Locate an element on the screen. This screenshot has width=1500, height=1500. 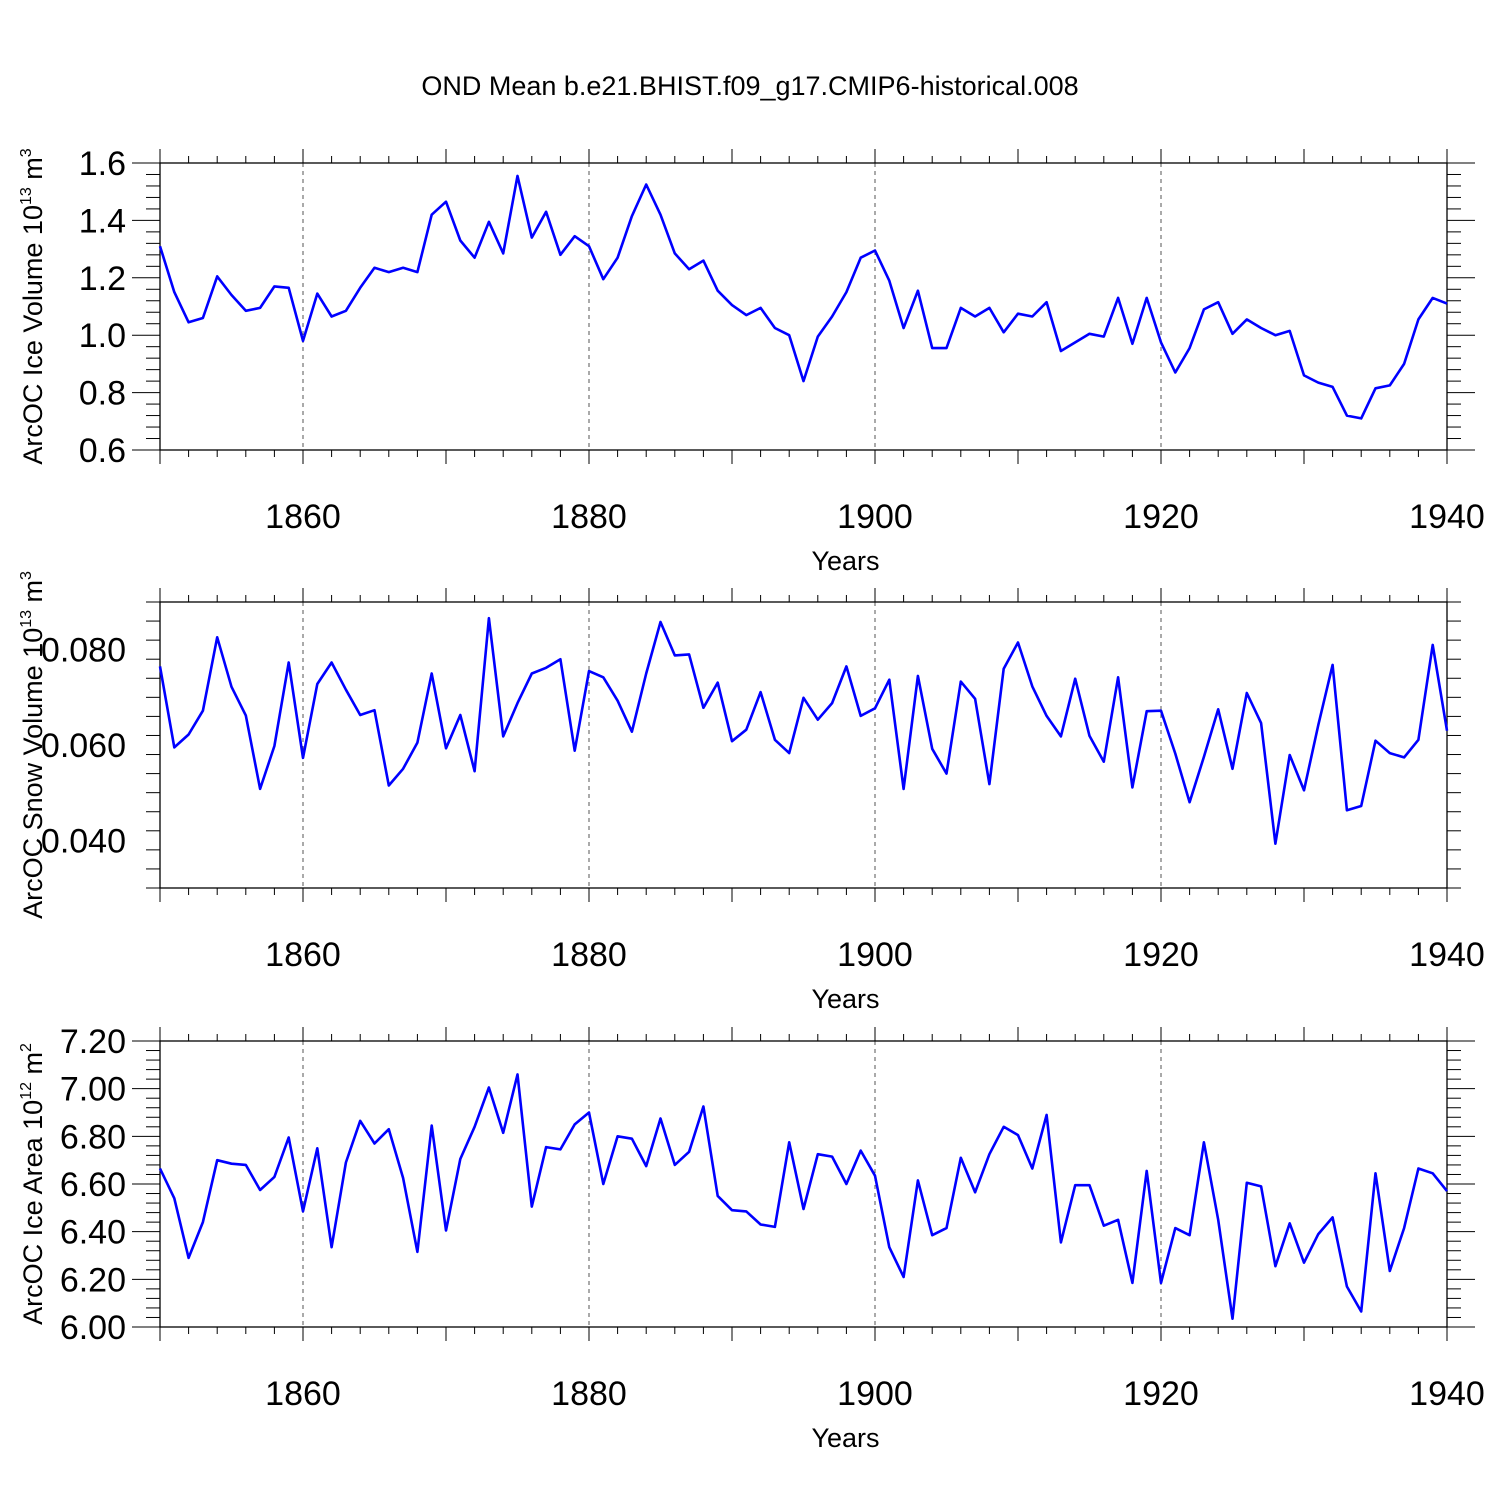
x-axis-label-snow-volume: Years is located at coordinates (845, 999).